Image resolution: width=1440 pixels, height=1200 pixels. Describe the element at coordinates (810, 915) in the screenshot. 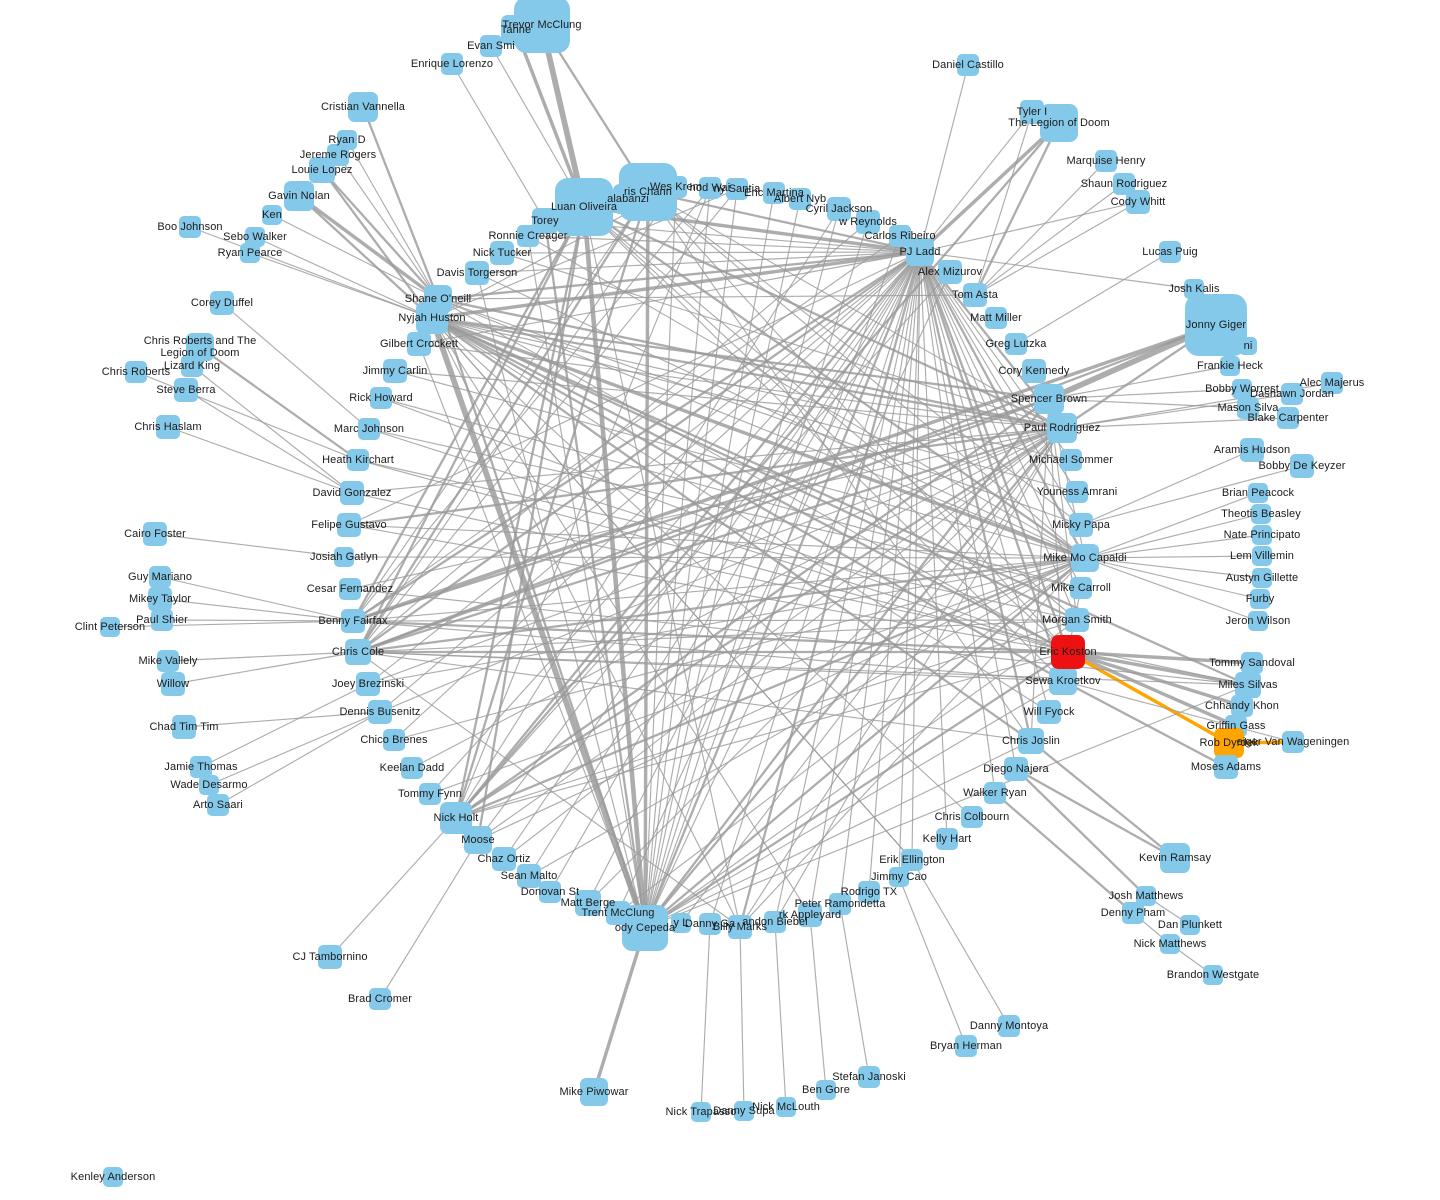

I see `graph-node-appleyard` at that location.